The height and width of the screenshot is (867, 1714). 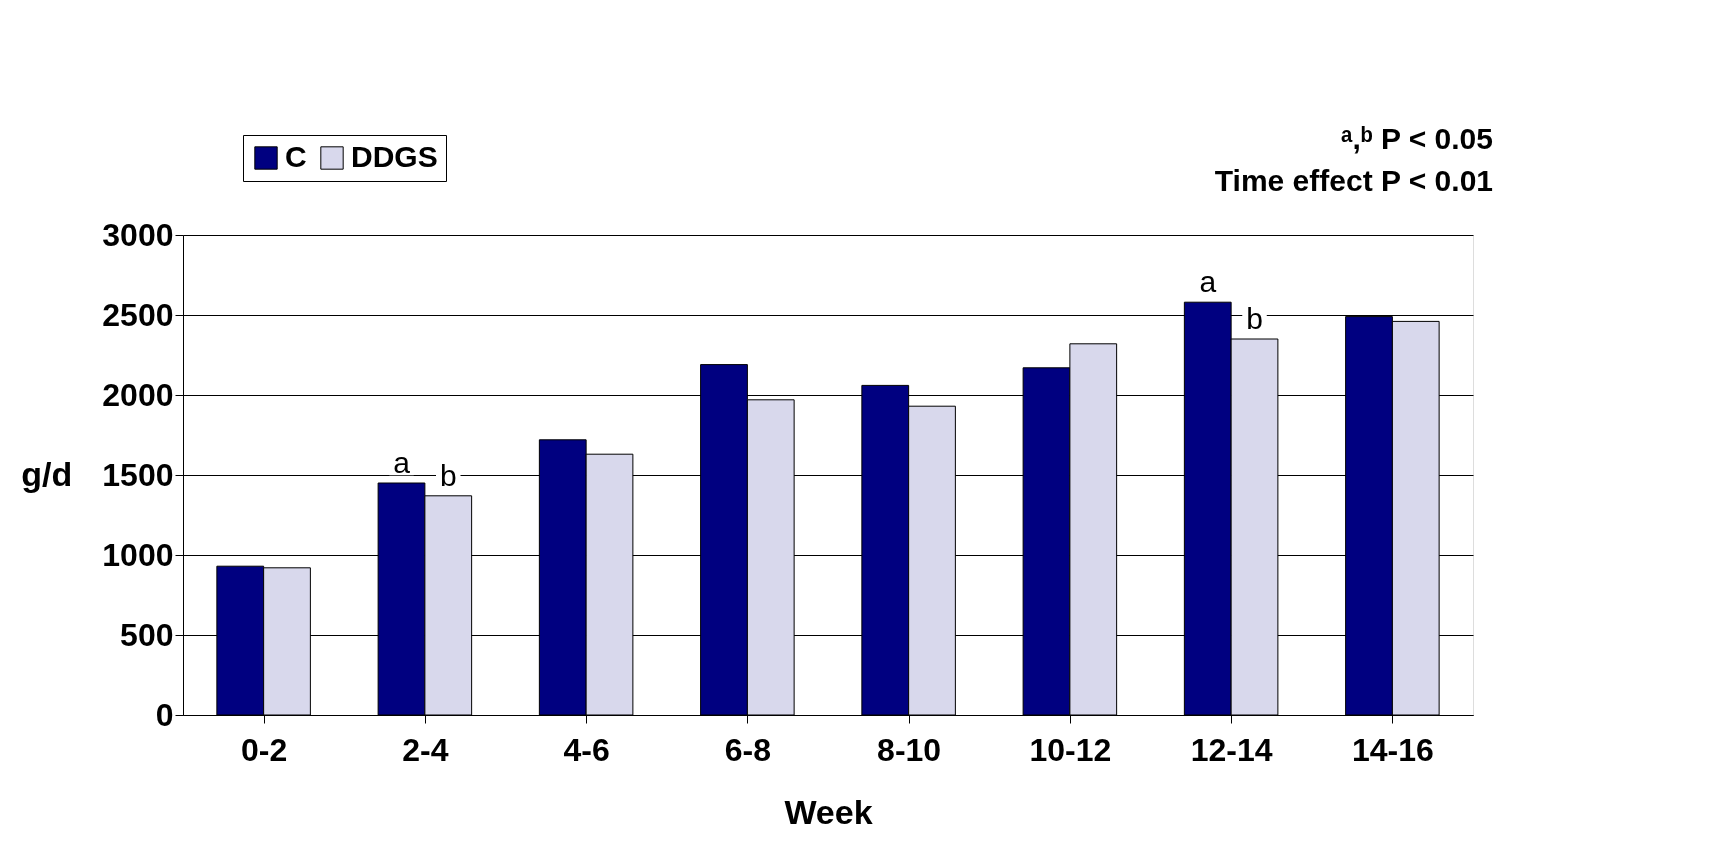 What do you see at coordinates (138, 234) in the screenshot?
I see `y-tick-label: 3000` at bounding box center [138, 234].